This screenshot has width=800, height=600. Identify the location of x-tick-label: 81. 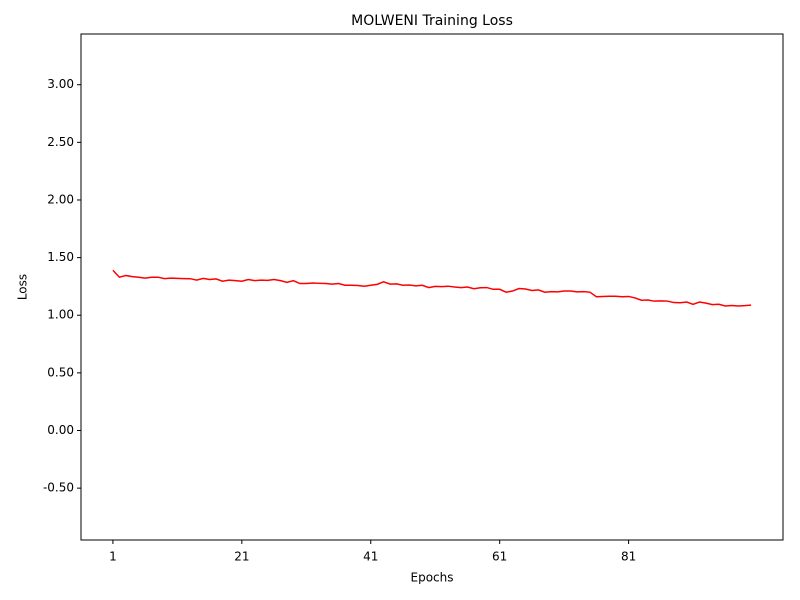
(628, 557).